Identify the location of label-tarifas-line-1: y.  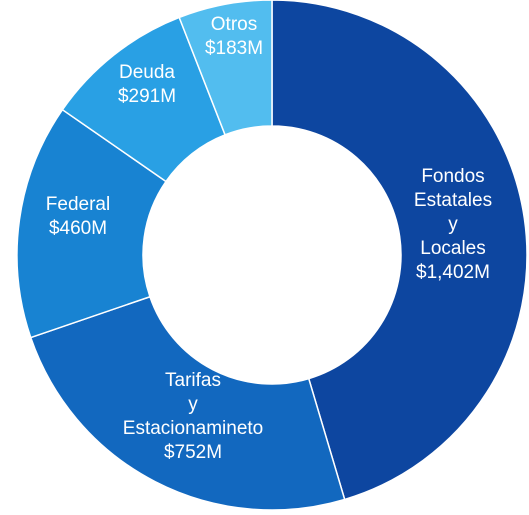
(193, 404).